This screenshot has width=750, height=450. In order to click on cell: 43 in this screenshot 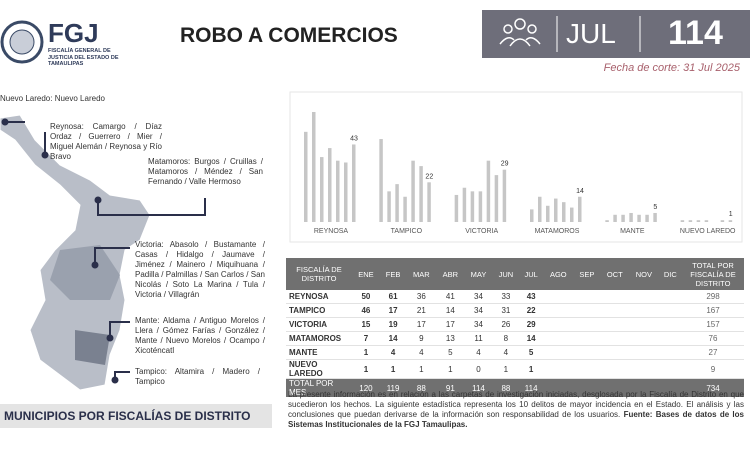, I will do `click(531, 297)`.